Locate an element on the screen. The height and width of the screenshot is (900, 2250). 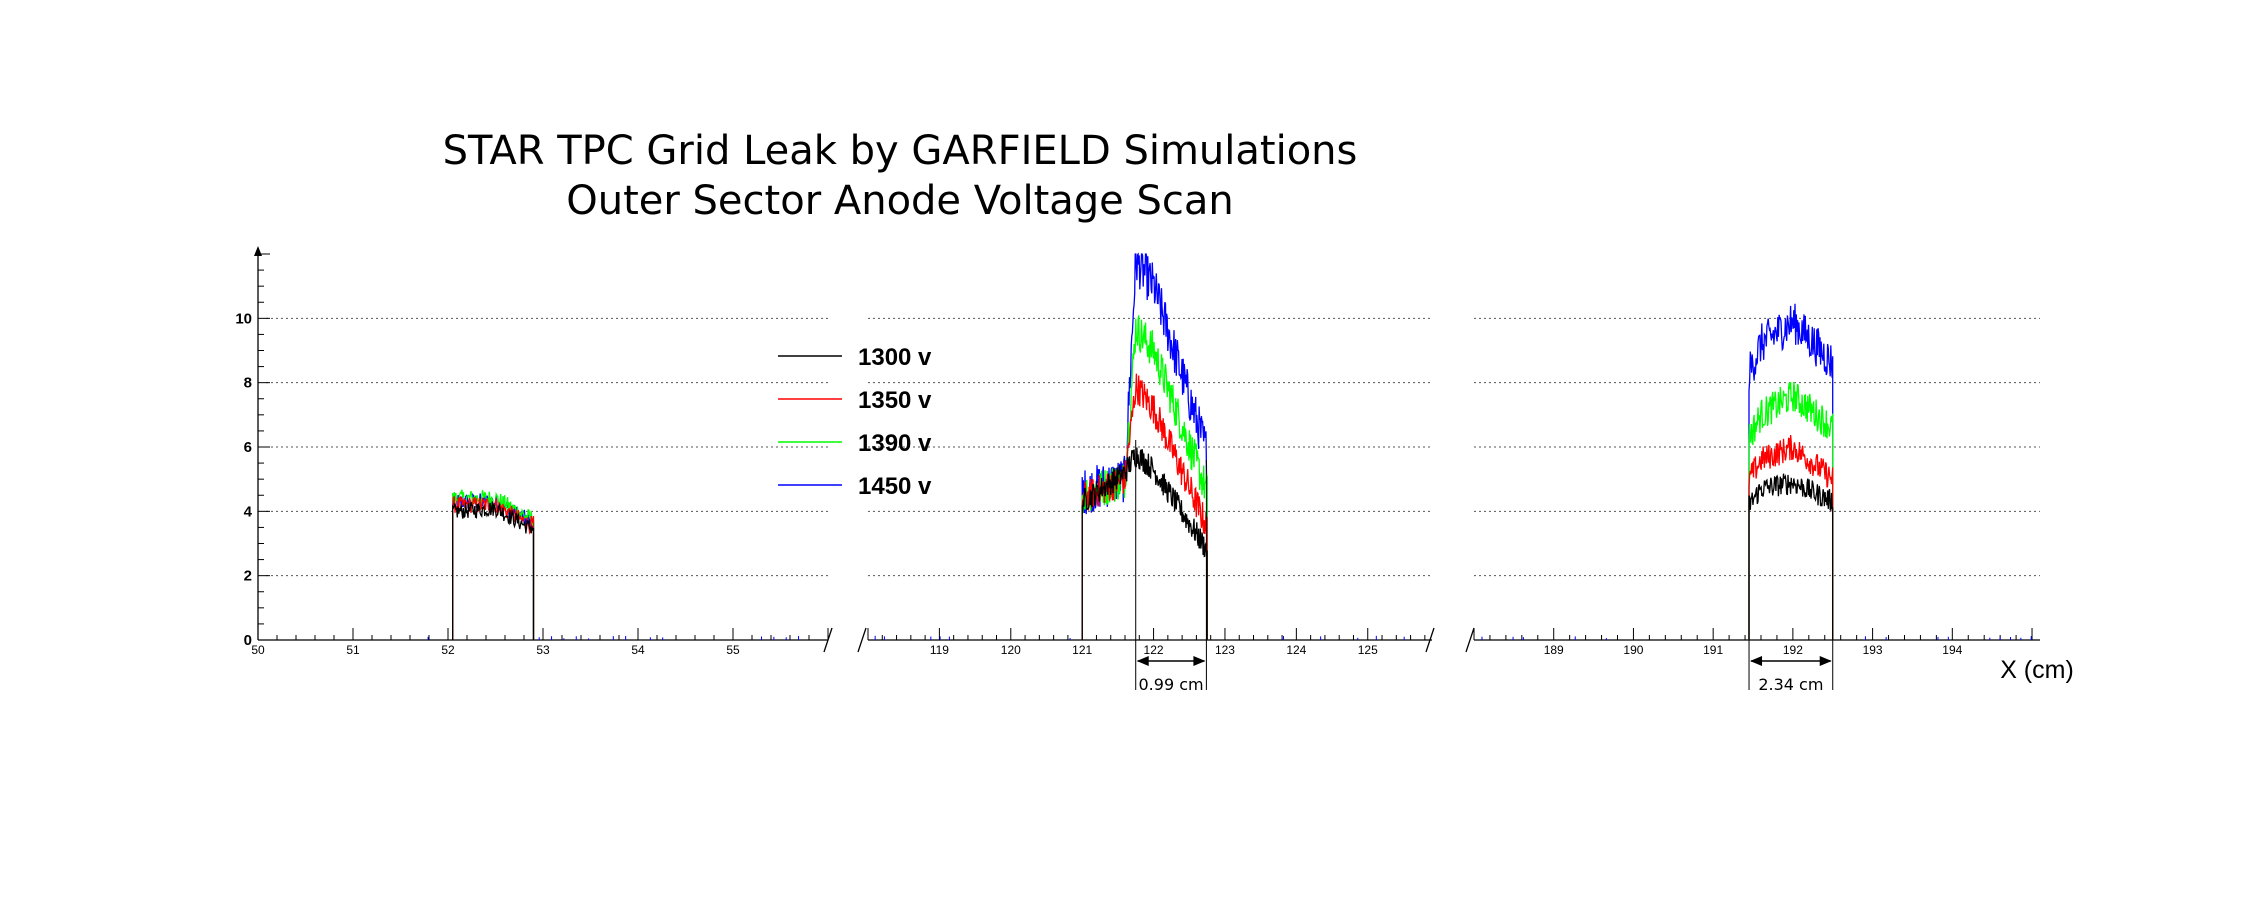
x-tick-label-119: 119 is located at coordinates (939, 650).